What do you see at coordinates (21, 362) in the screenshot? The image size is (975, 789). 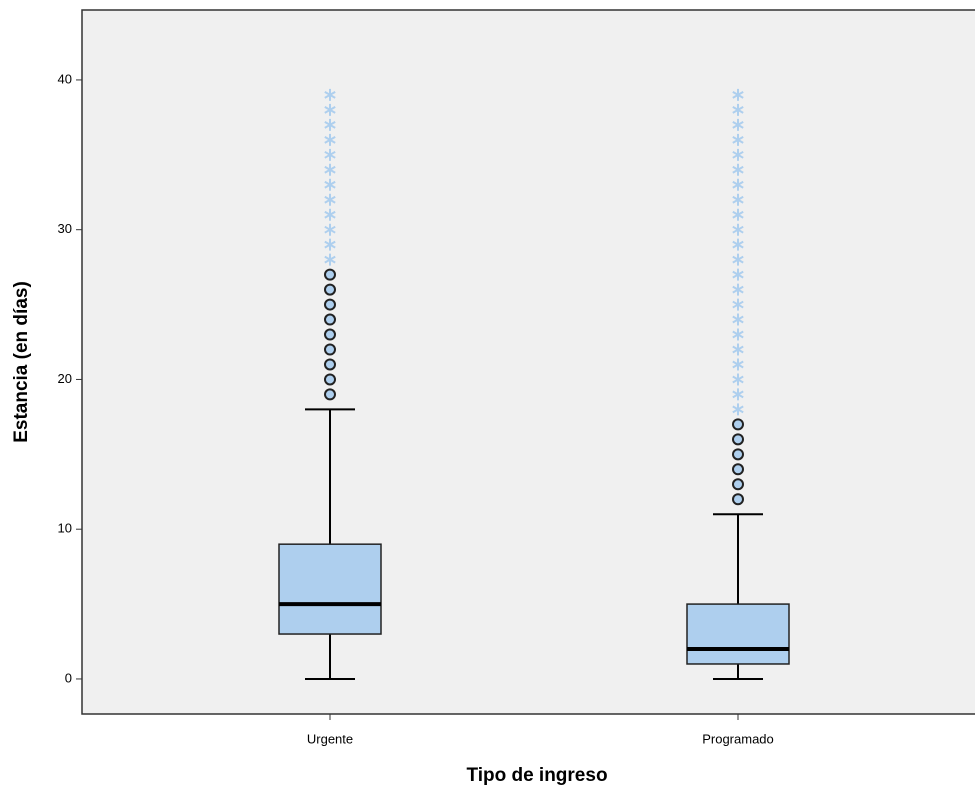 I see `y-axis-title: Estancia (en días)` at bounding box center [21, 362].